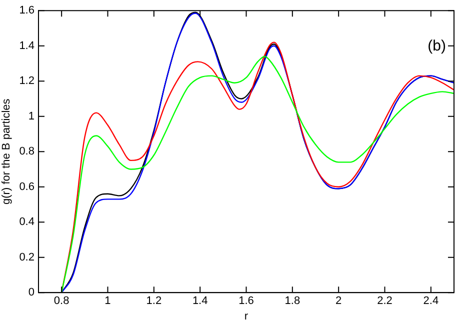 Image resolution: width=467 pixels, height=327 pixels. I want to click on x-tick-label: 1.6, so click(246, 301).